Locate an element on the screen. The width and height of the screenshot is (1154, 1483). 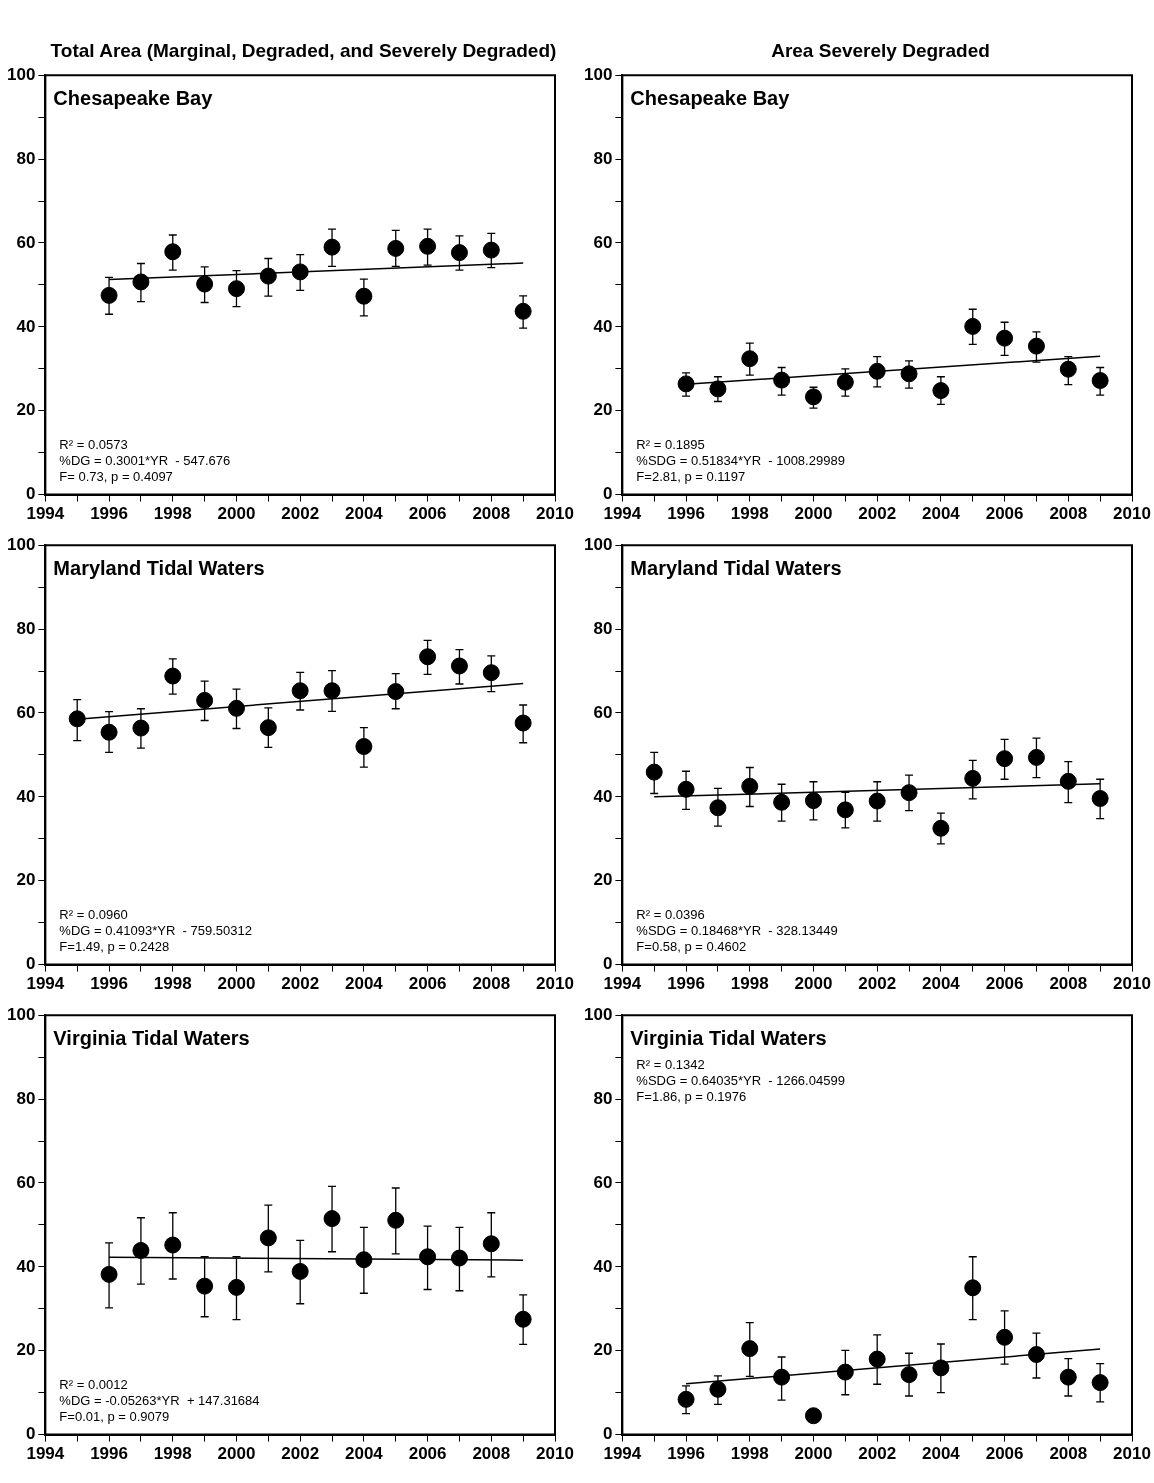
annotation: %DG = 0.41093*YR - 759.50312 is located at coordinates (155, 930).